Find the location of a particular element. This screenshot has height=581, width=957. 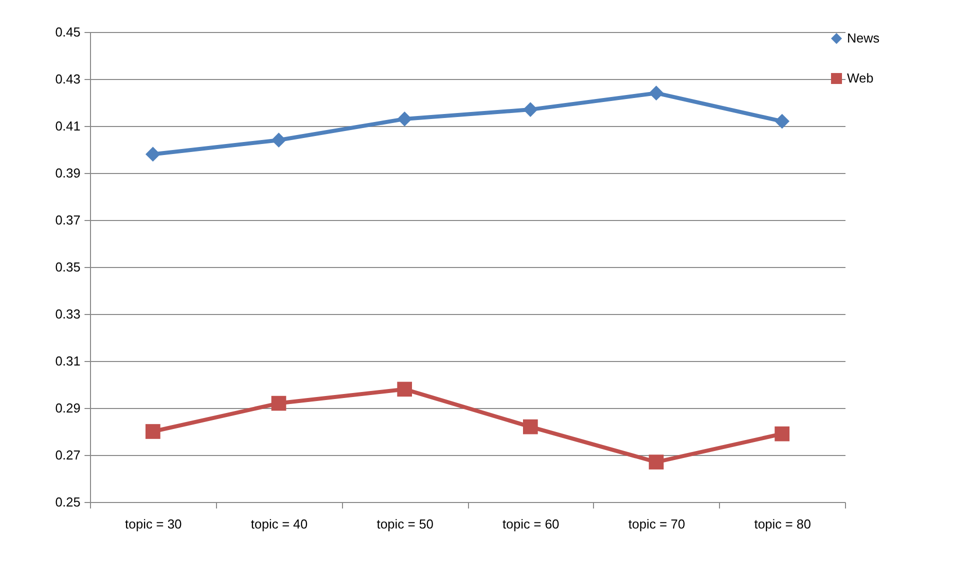

x-tick-label: topic = 30 is located at coordinates (153, 524).